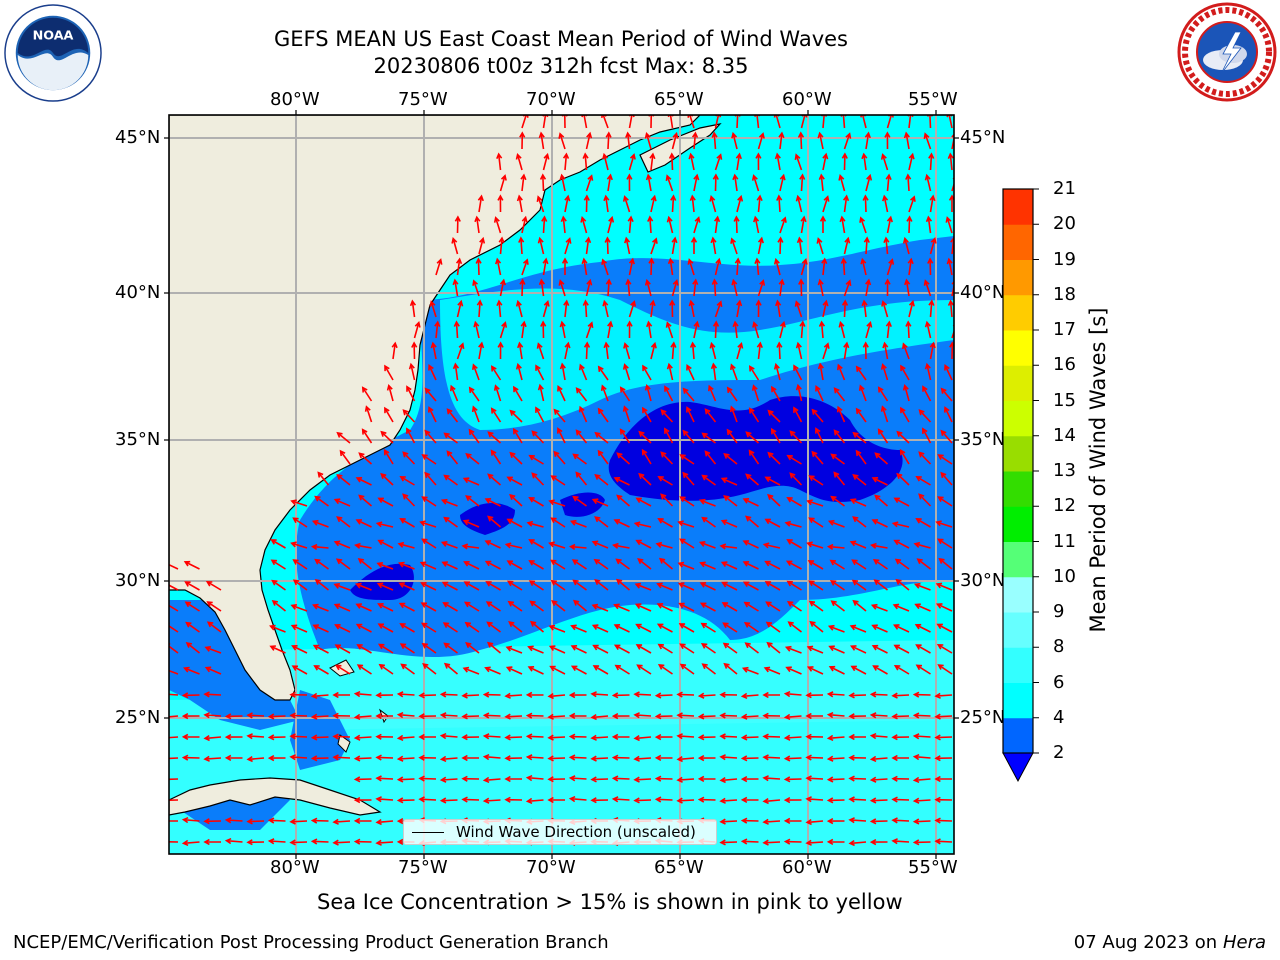 The height and width of the screenshot is (960, 1280). Describe the element at coordinates (1018, 630) in the screenshot. I see `colorbar-segment` at that location.